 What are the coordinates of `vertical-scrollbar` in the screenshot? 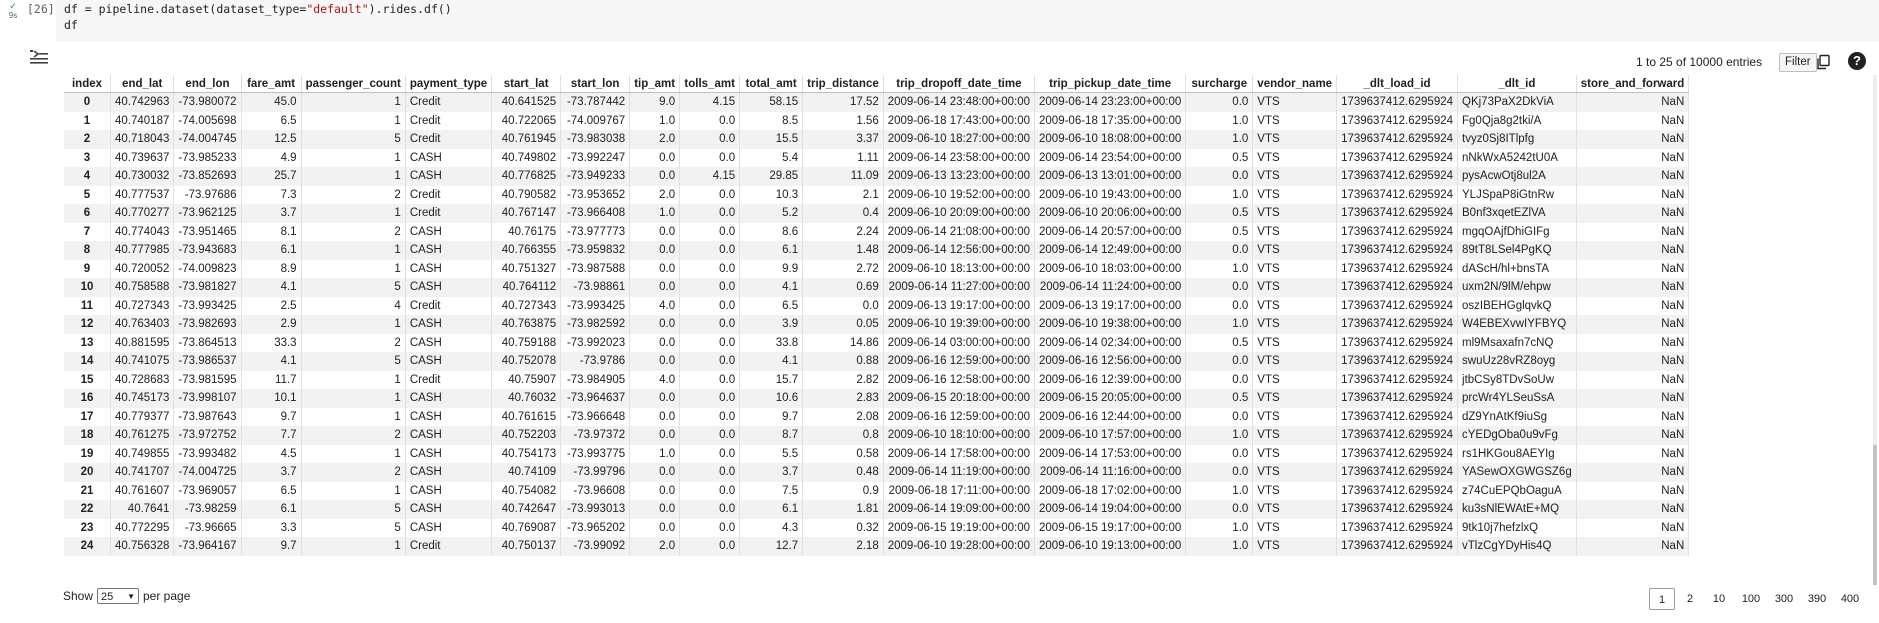 It's located at (1875, 330).